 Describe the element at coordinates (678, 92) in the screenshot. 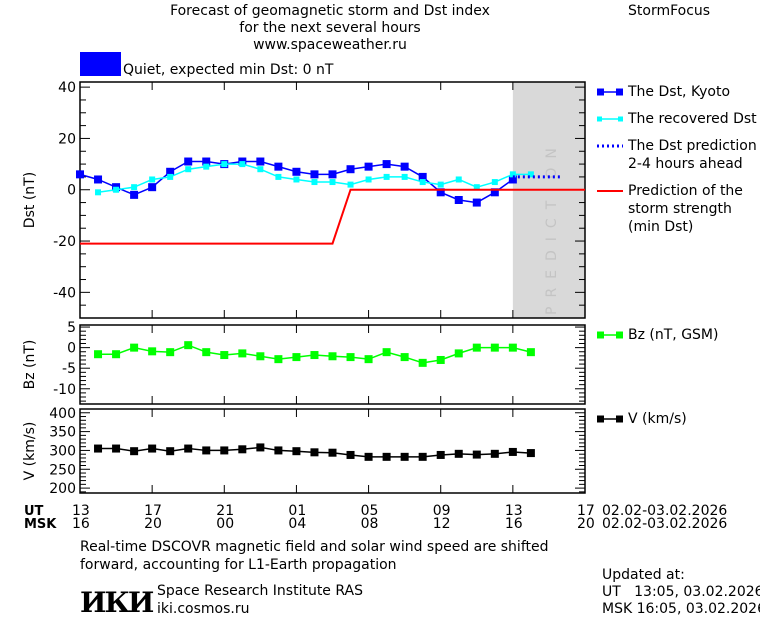

I see `legend-label: The Dst, Kyoto` at that location.